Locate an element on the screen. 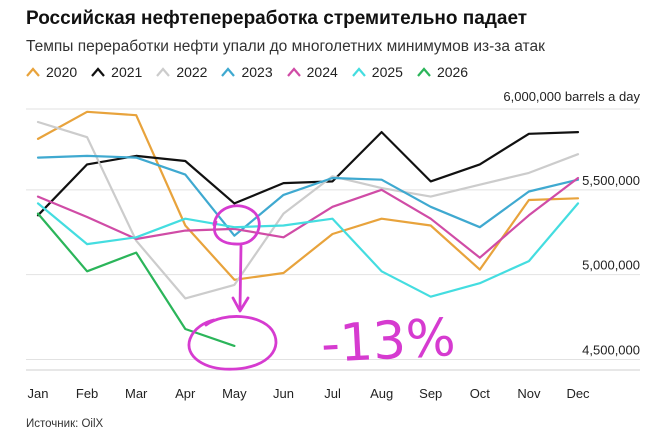 The height and width of the screenshot is (443, 664). x-tick-label: Jan is located at coordinates (38, 393).